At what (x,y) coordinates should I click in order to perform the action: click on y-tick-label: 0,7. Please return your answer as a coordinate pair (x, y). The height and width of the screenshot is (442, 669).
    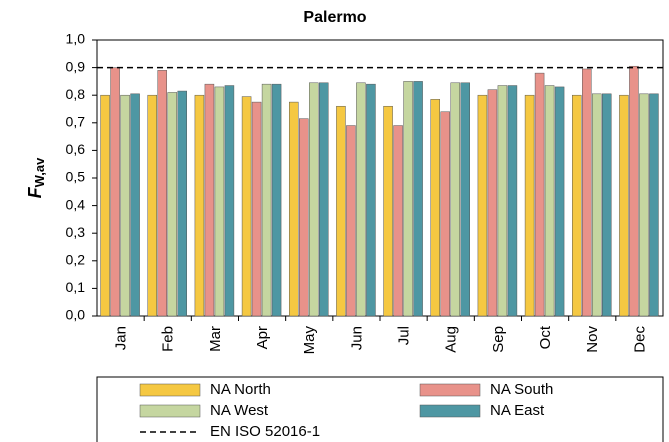
    Looking at the image, I should click on (76, 122).